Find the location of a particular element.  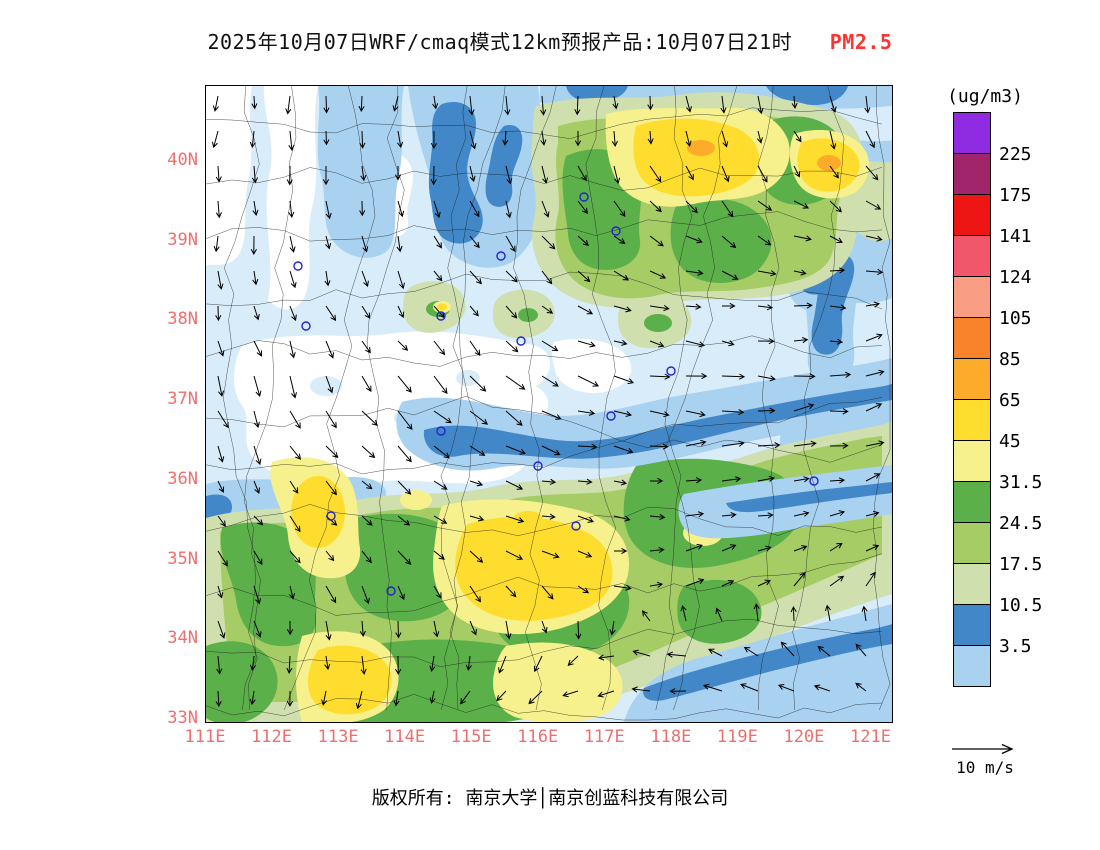

colorbar-boundary-label: 24.5 is located at coordinates (1021, 523).